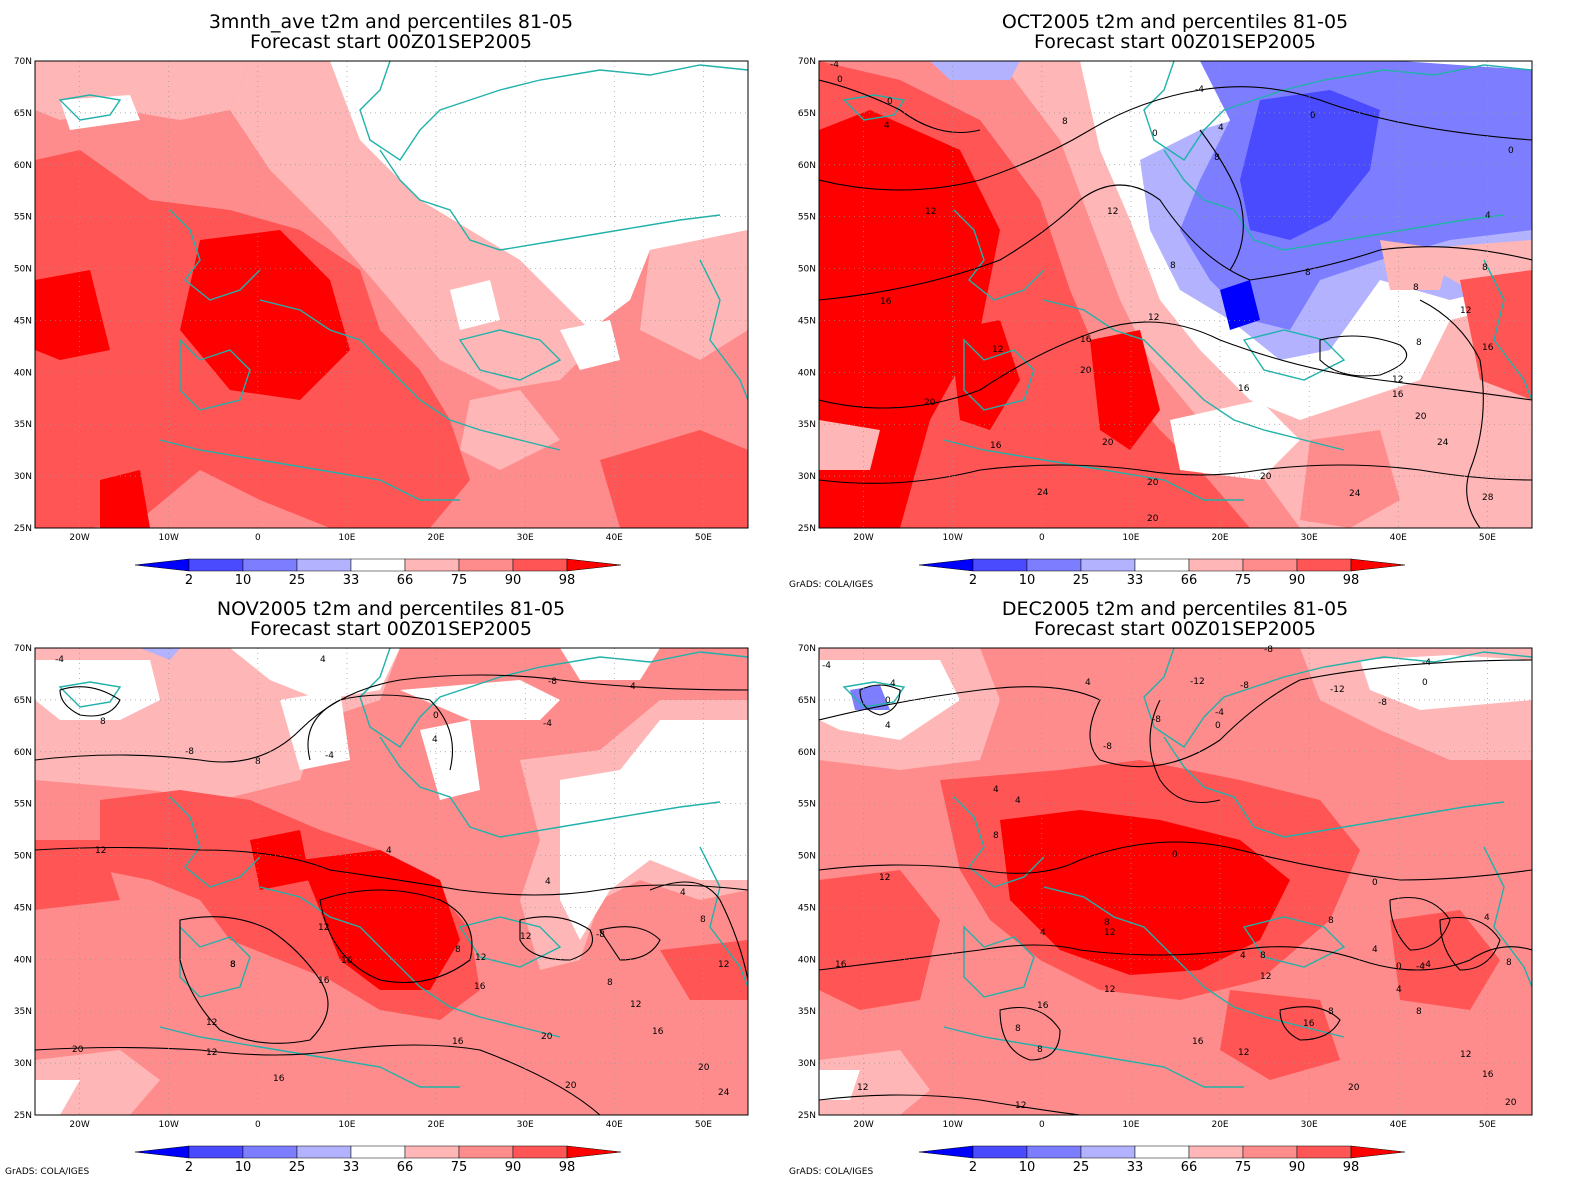 The image size is (1596, 1200). What do you see at coordinates (1337, 690) in the screenshot?
I see `contour-label: -12` at bounding box center [1337, 690].